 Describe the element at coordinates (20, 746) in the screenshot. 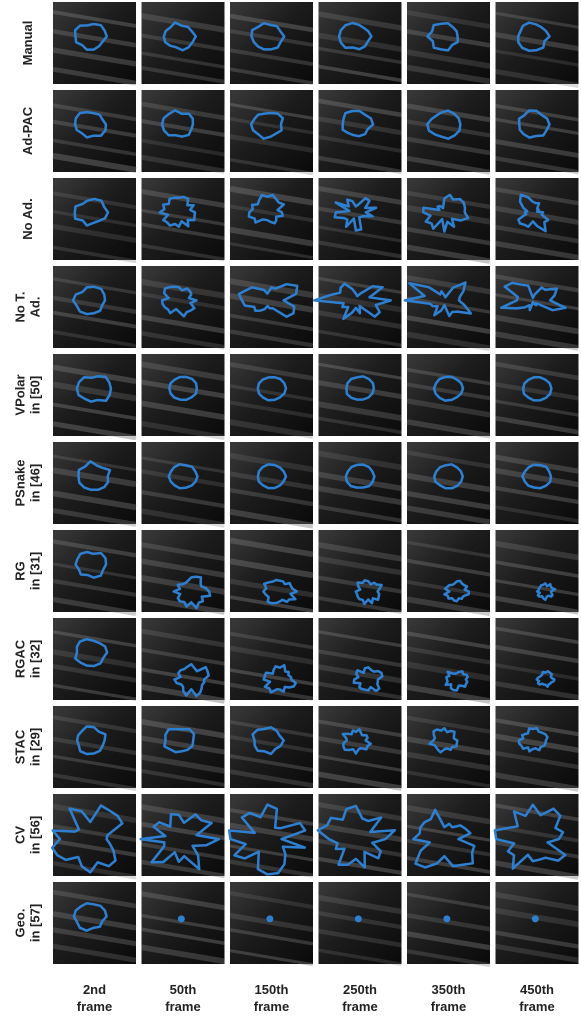

I see `row-label-line: STAC` at that location.